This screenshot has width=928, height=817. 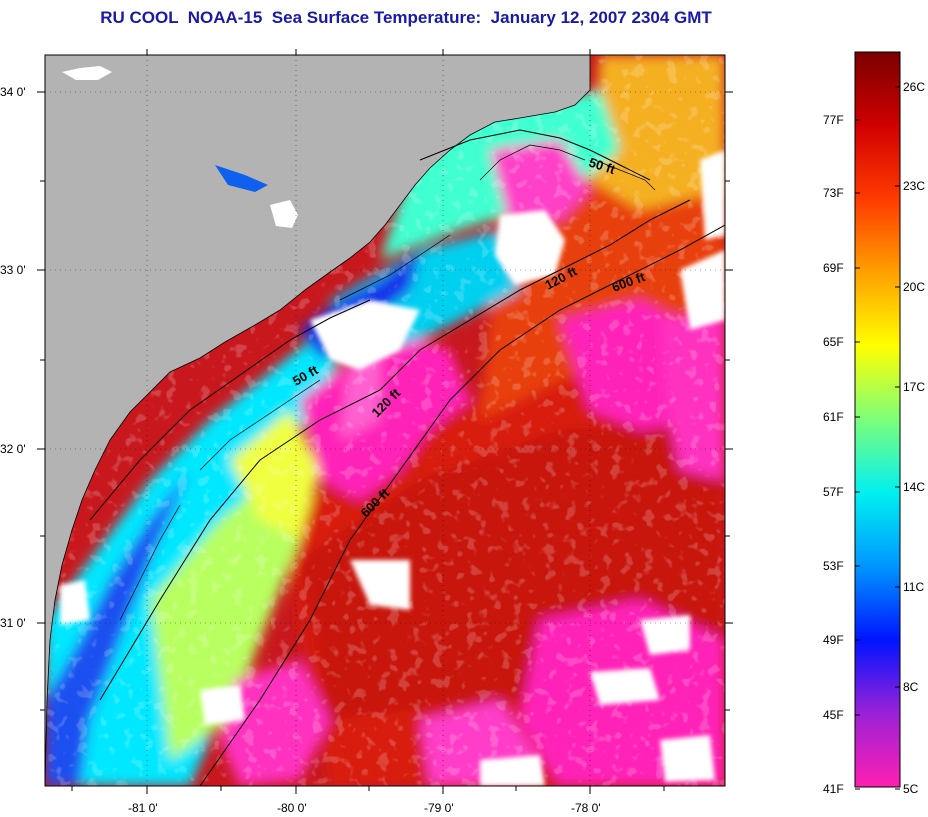 What do you see at coordinates (13, 270) in the screenshot?
I see `lat-label: 33 0'` at bounding box center [13, 270].